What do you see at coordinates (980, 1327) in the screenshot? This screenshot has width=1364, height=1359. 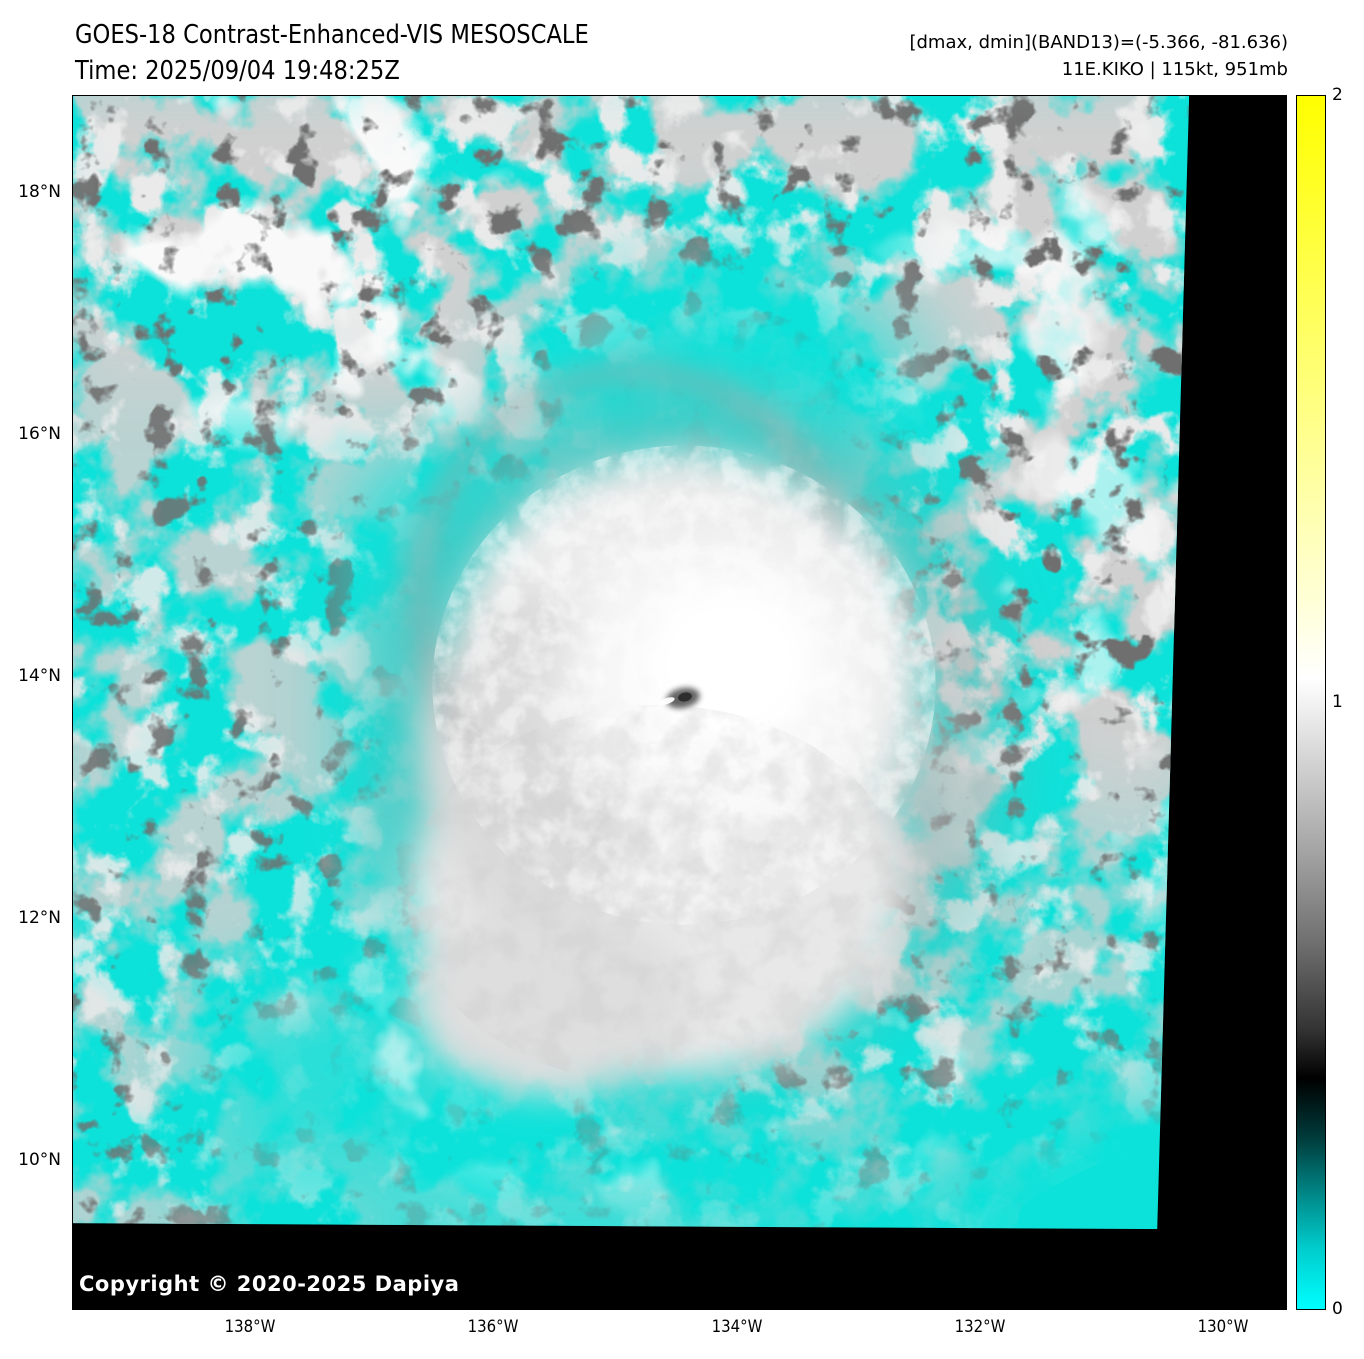 I see `lon-tick-132w: 132°W` at bounding box center [980, 1327].